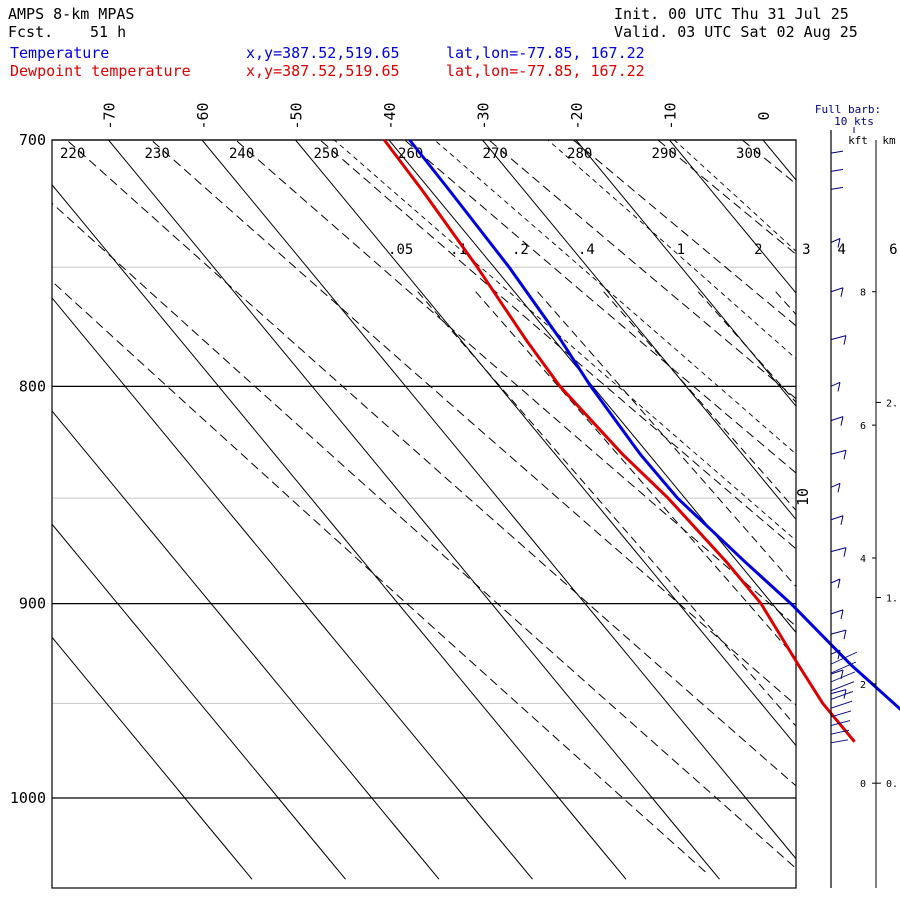 The image size is (900, 900). I want to click on isotherm-label: 0, so click(764, 115).